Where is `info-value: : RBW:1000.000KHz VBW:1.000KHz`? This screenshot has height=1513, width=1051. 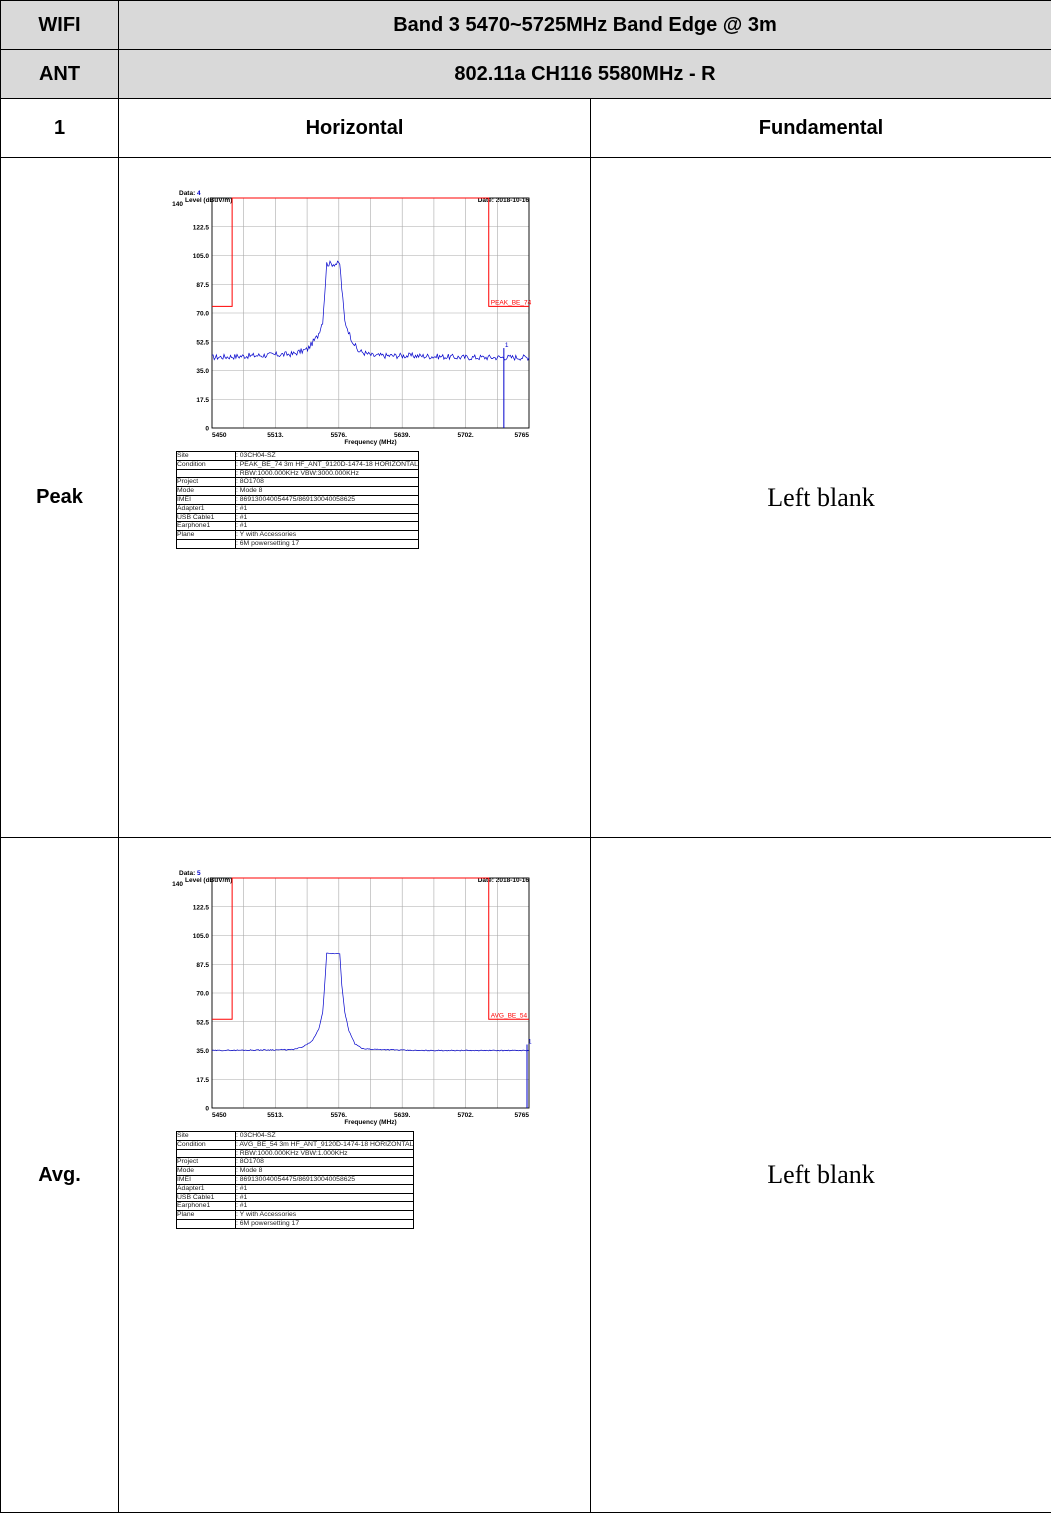
info-value: : RBW:1000.000KHz VBW:1.000KHz is located at coordinates (325, 1153).